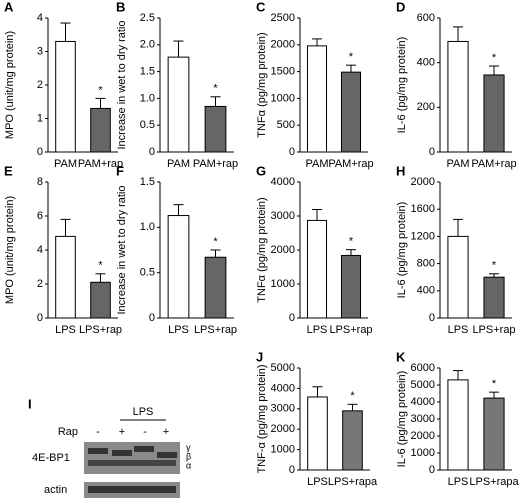  Describe the element at coordinates (188, 456) in the screenshot. I see `isoform-label: β` at that location.